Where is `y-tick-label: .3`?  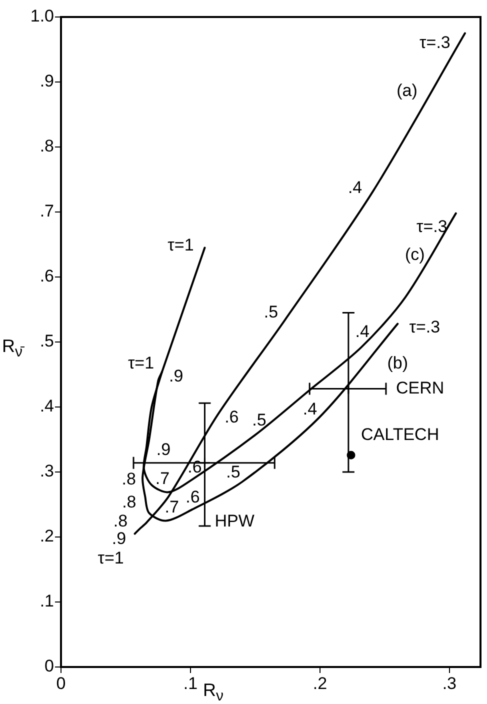
y-tick-label: .3 is located at coordinates (47, 471).